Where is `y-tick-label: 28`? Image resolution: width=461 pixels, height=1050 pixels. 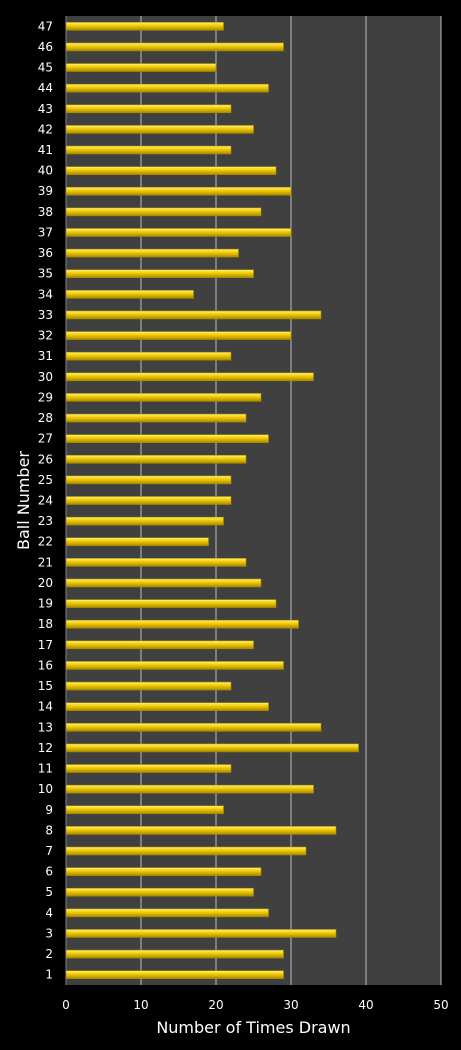 y-tick-label: 28 is located at coordinates (45, 418).